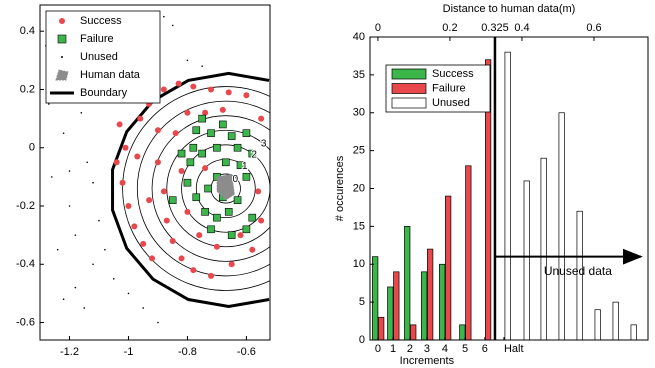  I want to click on contour-label: 2, so click(254, 155).